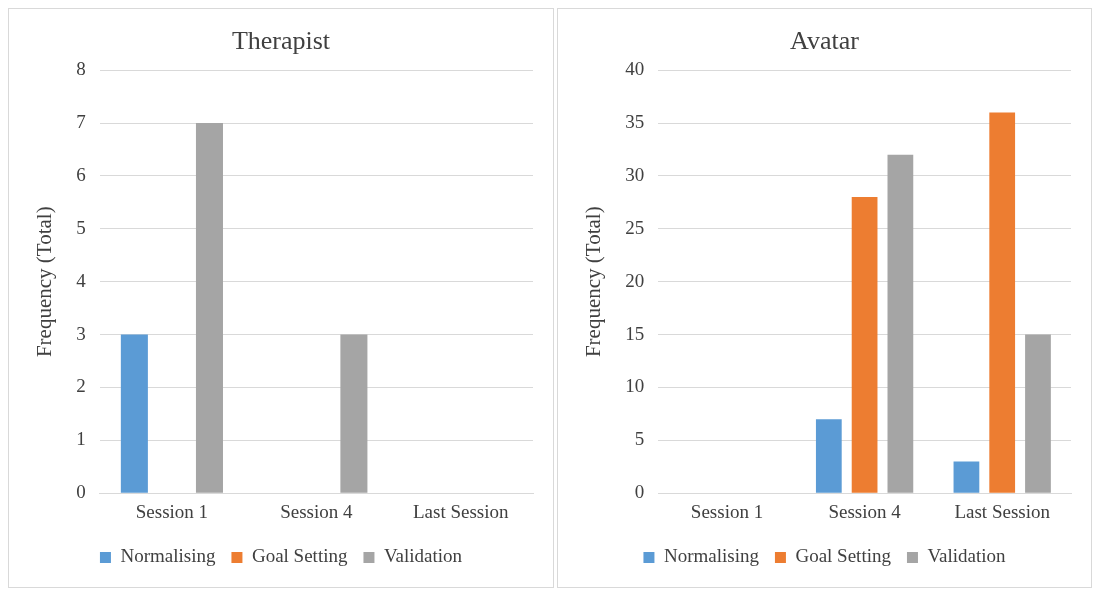 This screenshot has height=590, width=1096. What do you see at coordinates (635, 333) in the screenshot?
I see `y-tick-label: 15` at bounding box center [635, 333].